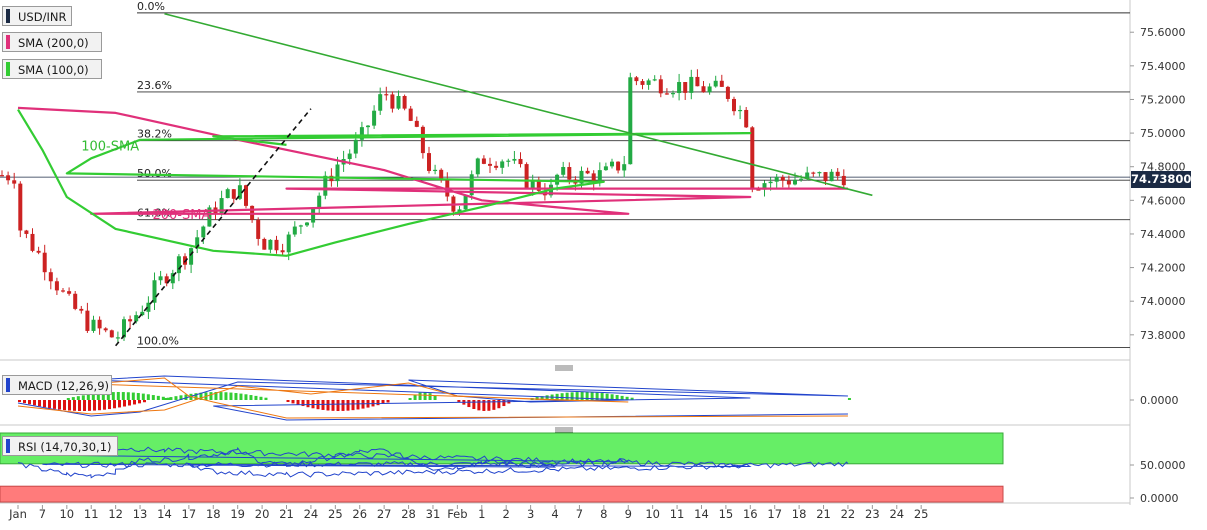 This screenshot has height=530, width=1207. Describe the element at coordinates (433, 462) in the screenshot. I see `rsi-line` at that location.